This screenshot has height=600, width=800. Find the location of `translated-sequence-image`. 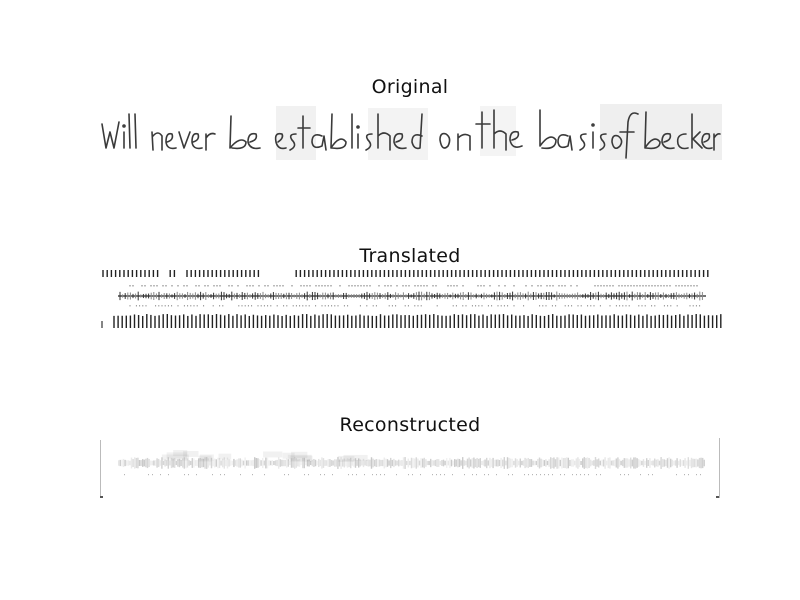

translated-sequence-image is located at coordinates (411, 299).